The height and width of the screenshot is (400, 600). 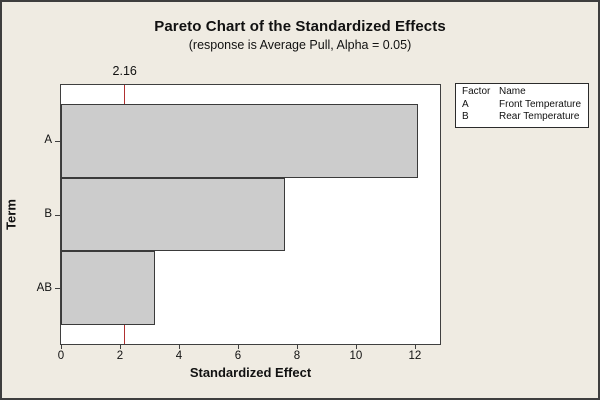 I want to click on legend-factor: A, so click(x=465, y=104).